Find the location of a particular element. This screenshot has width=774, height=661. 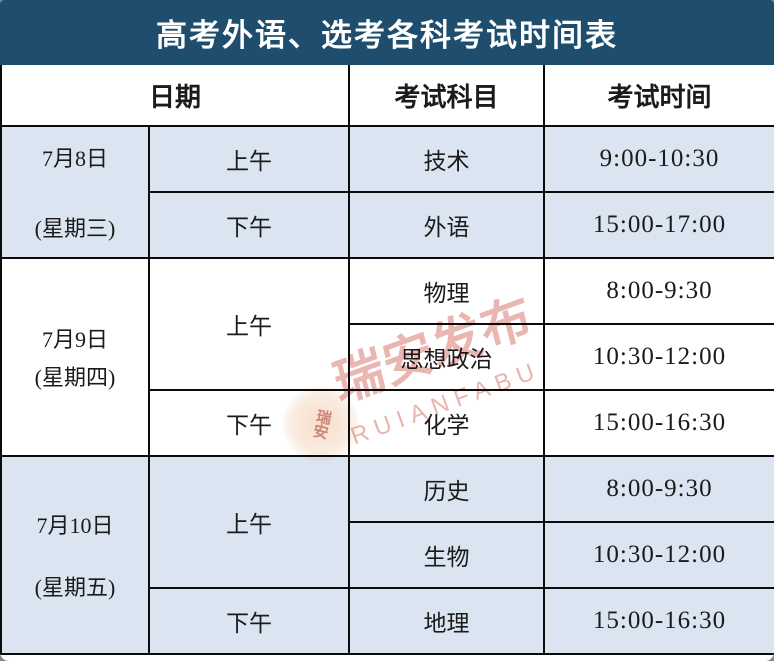

subject-cell: 外语 is located at coordinates (447, 225).